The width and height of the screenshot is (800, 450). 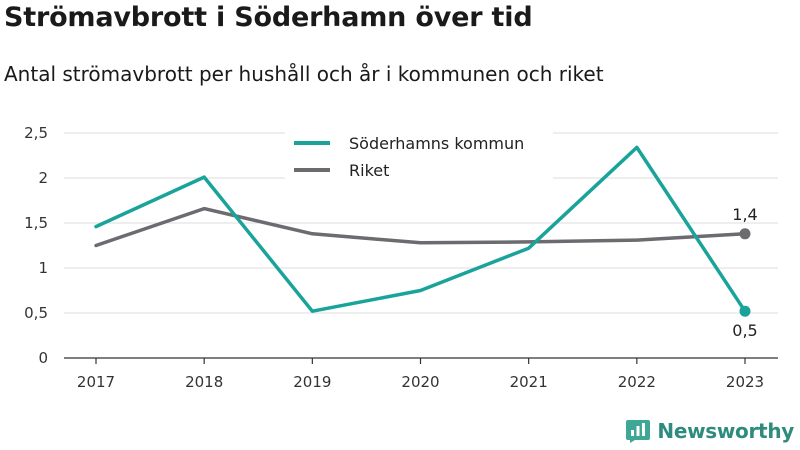 I want to click on end-point-s-derhamns-kommun, so click(x=745, y=311).